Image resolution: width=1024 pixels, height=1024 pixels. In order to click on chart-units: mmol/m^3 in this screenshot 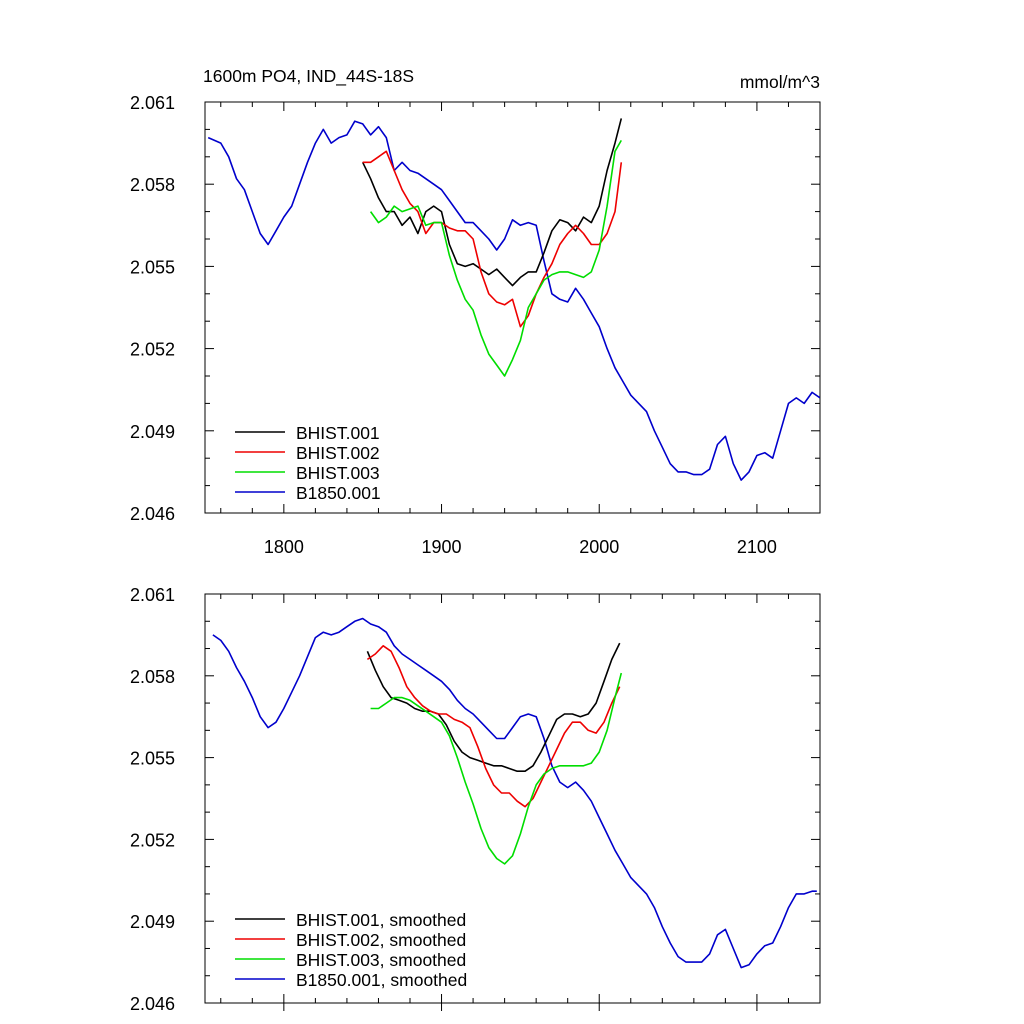, I will do `click(780, 82)`.